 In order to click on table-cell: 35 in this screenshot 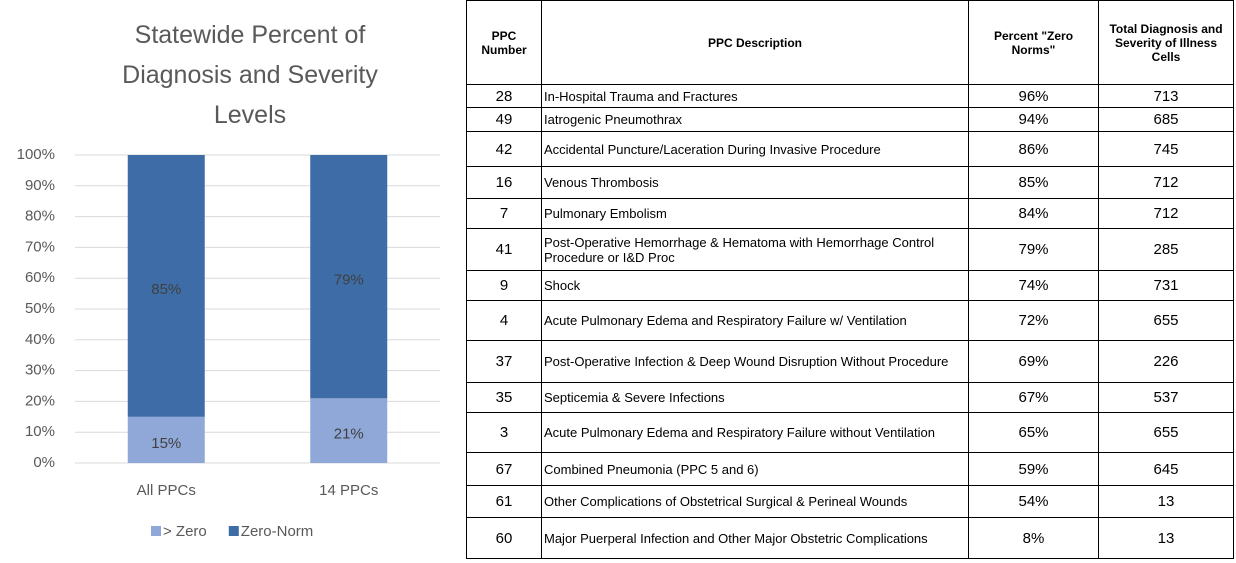, I will do `click(504, 397)`.